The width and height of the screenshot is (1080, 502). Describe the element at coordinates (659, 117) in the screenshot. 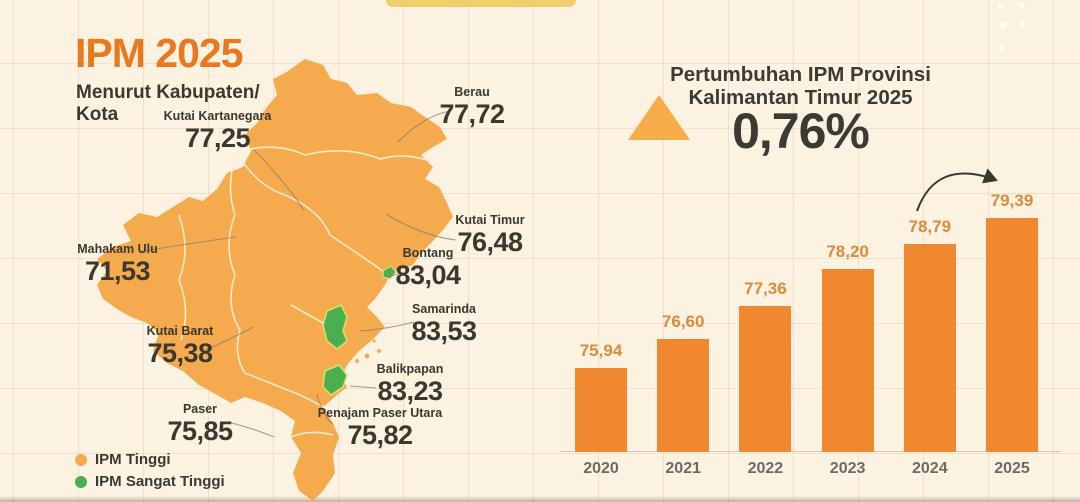

I see `growth-triangle-icon` at that location.